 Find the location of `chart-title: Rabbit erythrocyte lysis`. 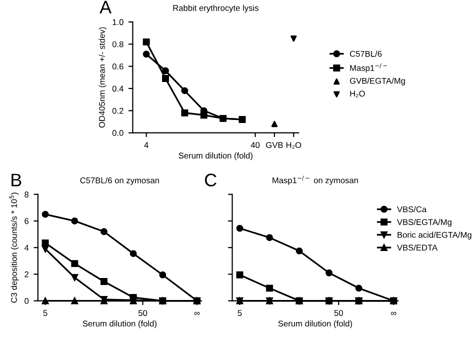

chart-title: Rabbit erythrocyte lysis is located at coordinates (215, 8).